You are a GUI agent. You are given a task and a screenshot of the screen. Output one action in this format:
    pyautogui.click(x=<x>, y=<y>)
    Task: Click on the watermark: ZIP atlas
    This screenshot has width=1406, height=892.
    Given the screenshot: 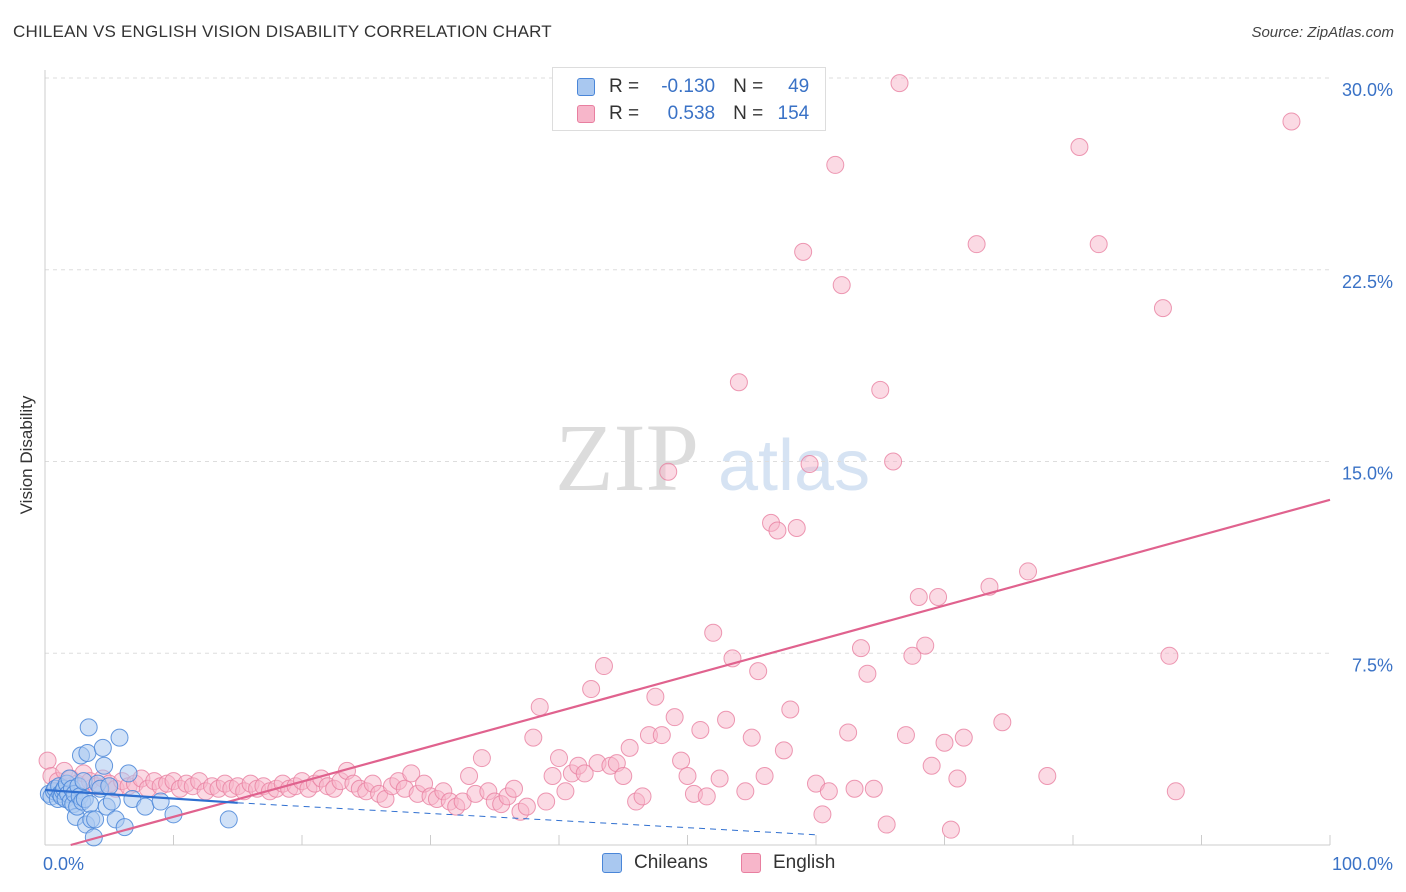 What is the action you would take?
    pyautogui.click(x=712, y=457)
    